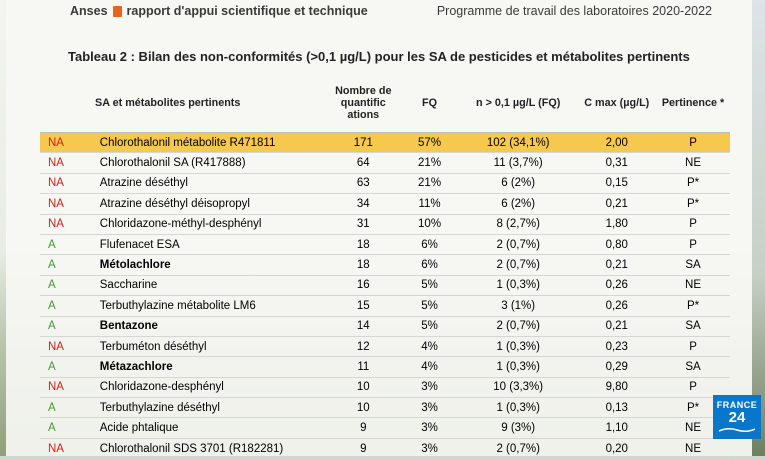  Describe the element at coordinates (209, 408) in the screenshot. I see `cell-name: Terbuthylazine déséthyl` at that location.